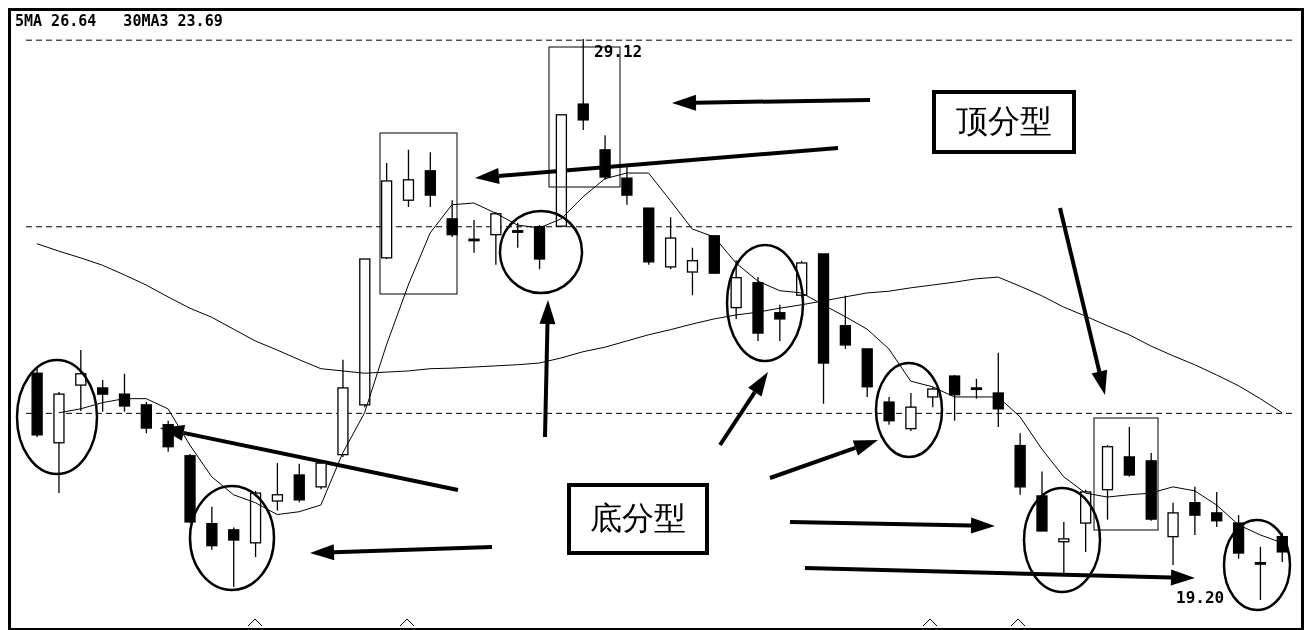 The image size is (1313, 630). Describe the element at coordinates (618, 51) in the screenshot. I see `annotation: 29.12` at that location.